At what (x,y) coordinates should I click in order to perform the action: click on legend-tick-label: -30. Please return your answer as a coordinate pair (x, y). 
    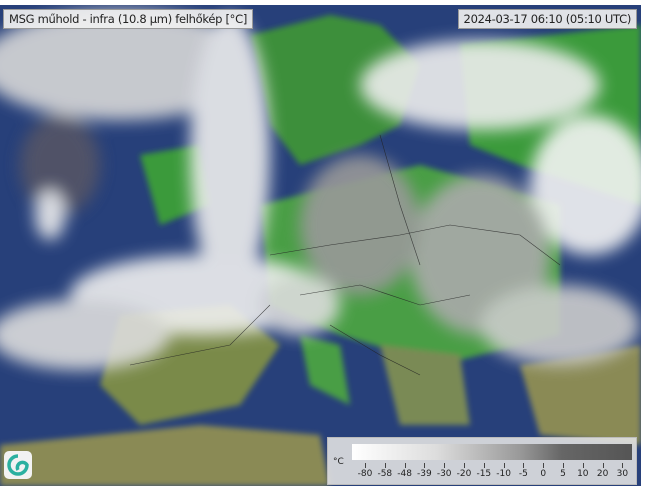
    Looking at the image, I should click on (444, 474).